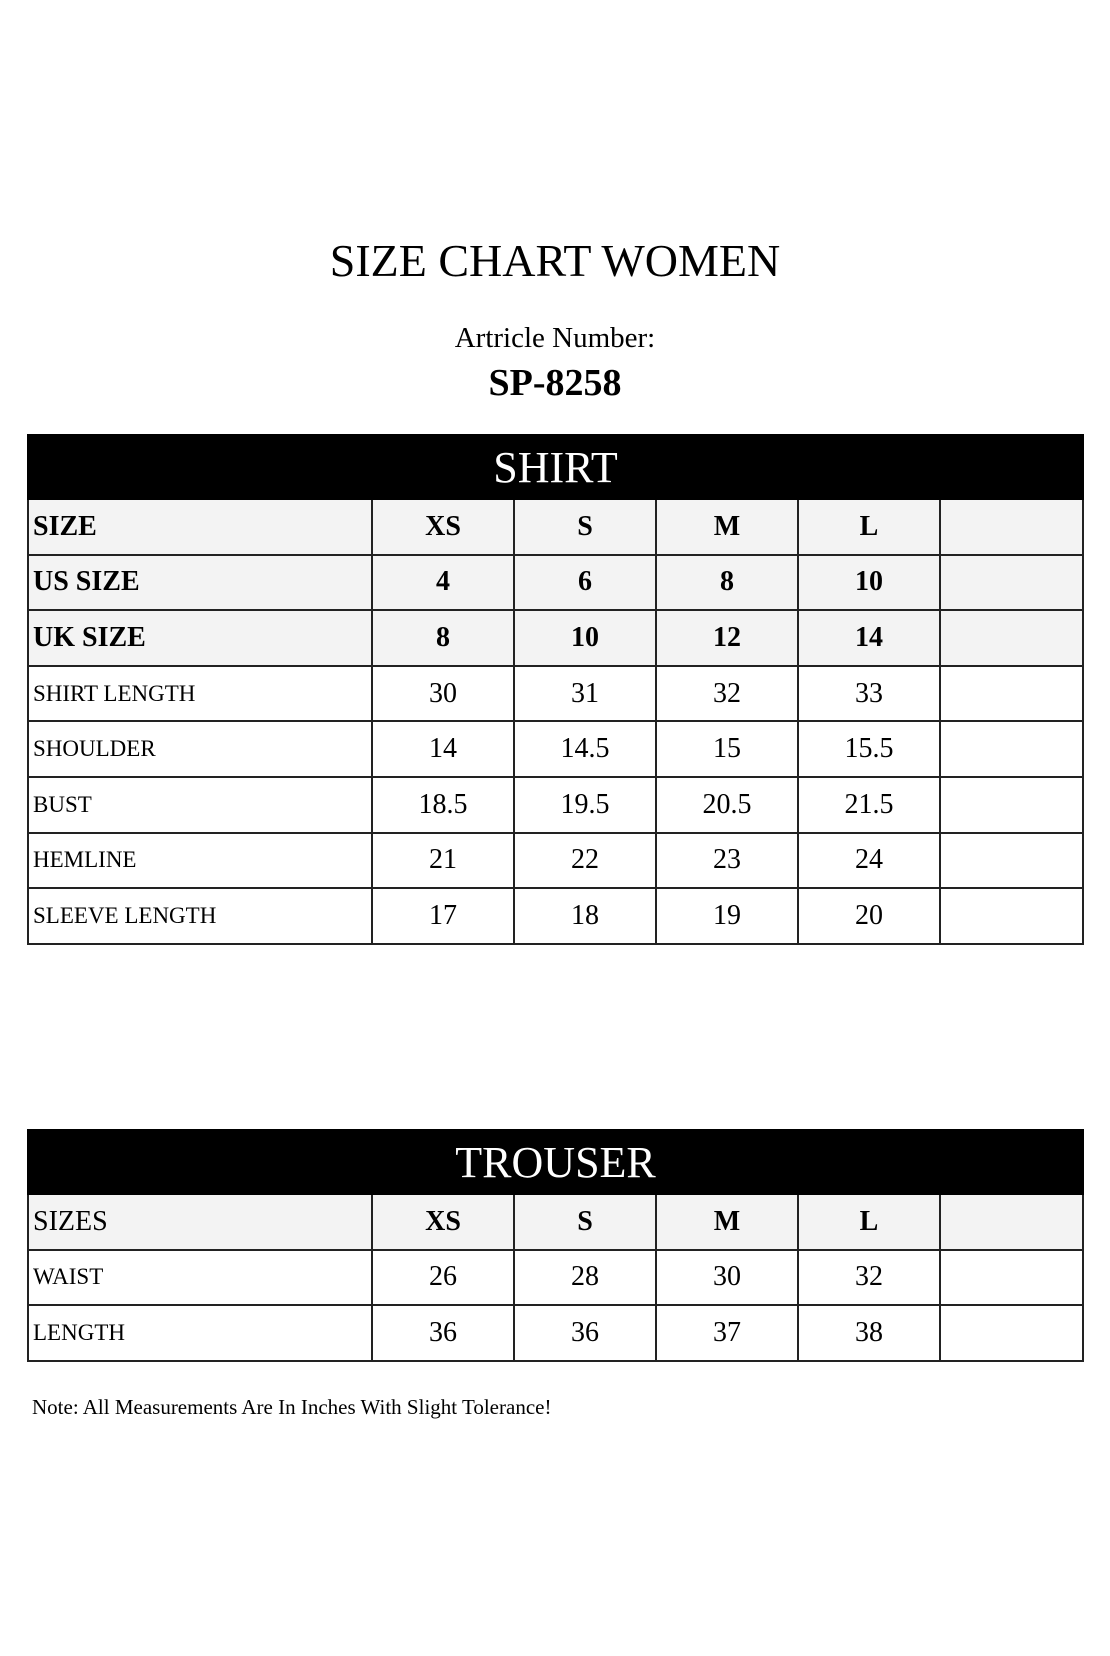  What do you see at coordinates (200, 638) in the screenshot?
I see `row-label: UK SIZE` at bounding box center [200, 638].